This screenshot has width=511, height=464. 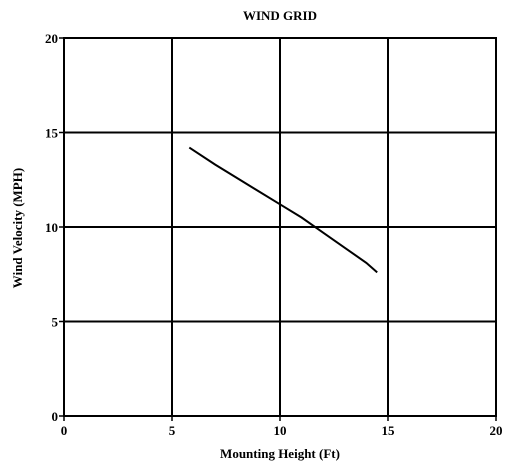 I want to click on y-tick-label-5: 5, so click(x=55, y=322).